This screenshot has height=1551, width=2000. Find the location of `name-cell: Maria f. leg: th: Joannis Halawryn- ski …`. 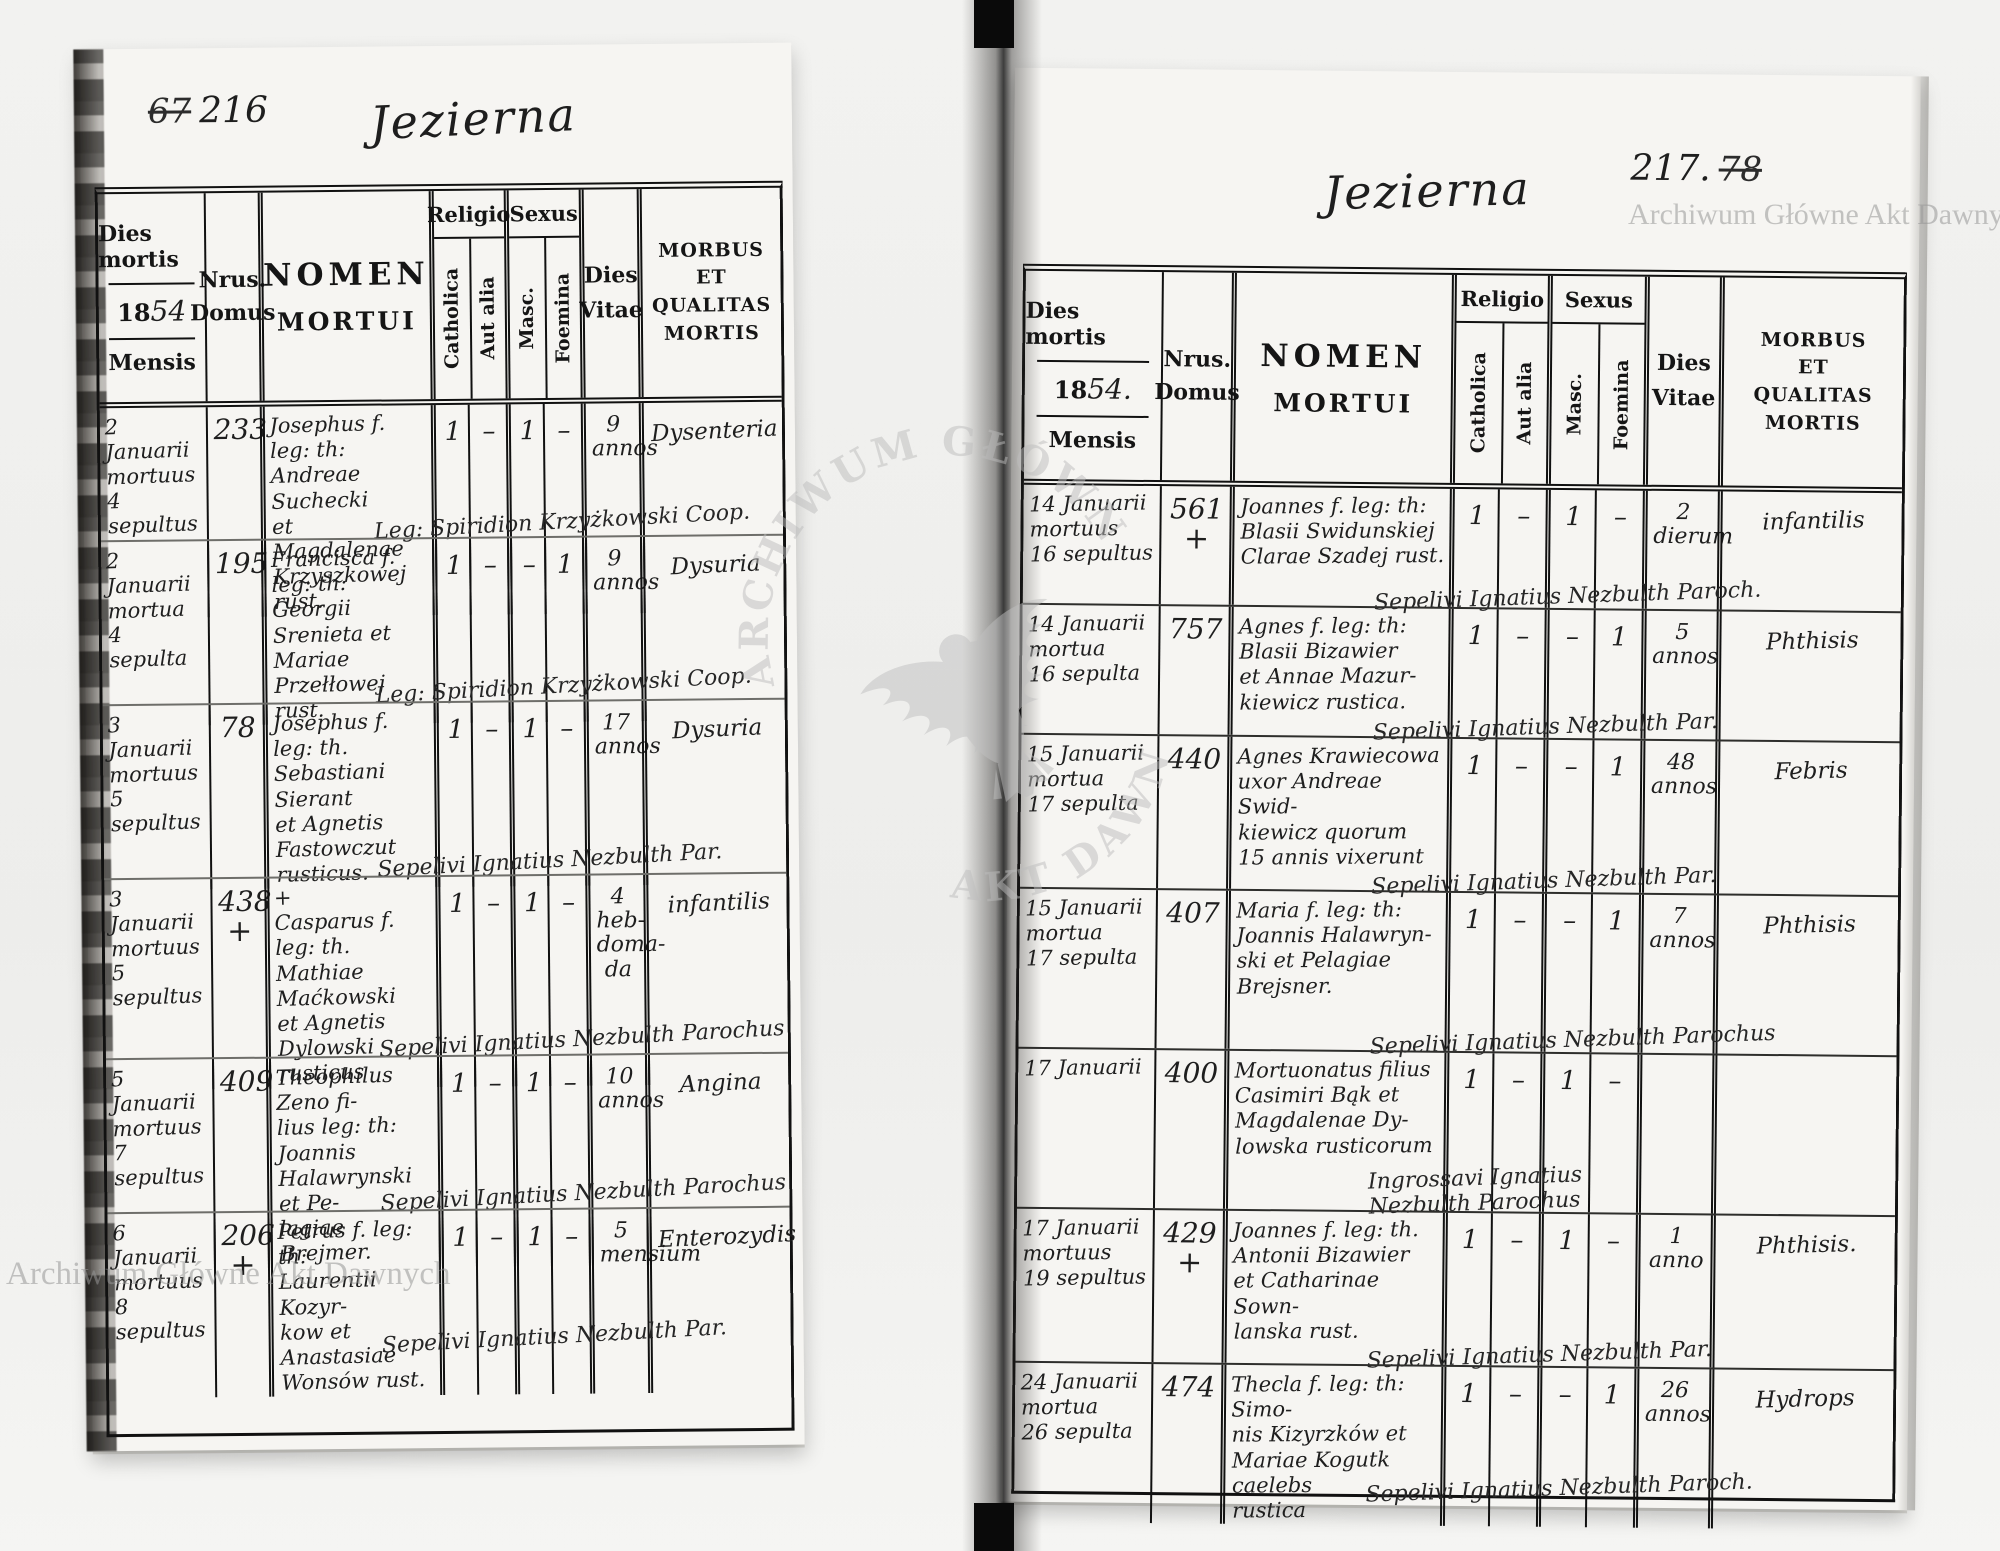

name-cell: Maria f. leg: th: Joannis Halawryn- ski … is located at coordinates (1335, 970).